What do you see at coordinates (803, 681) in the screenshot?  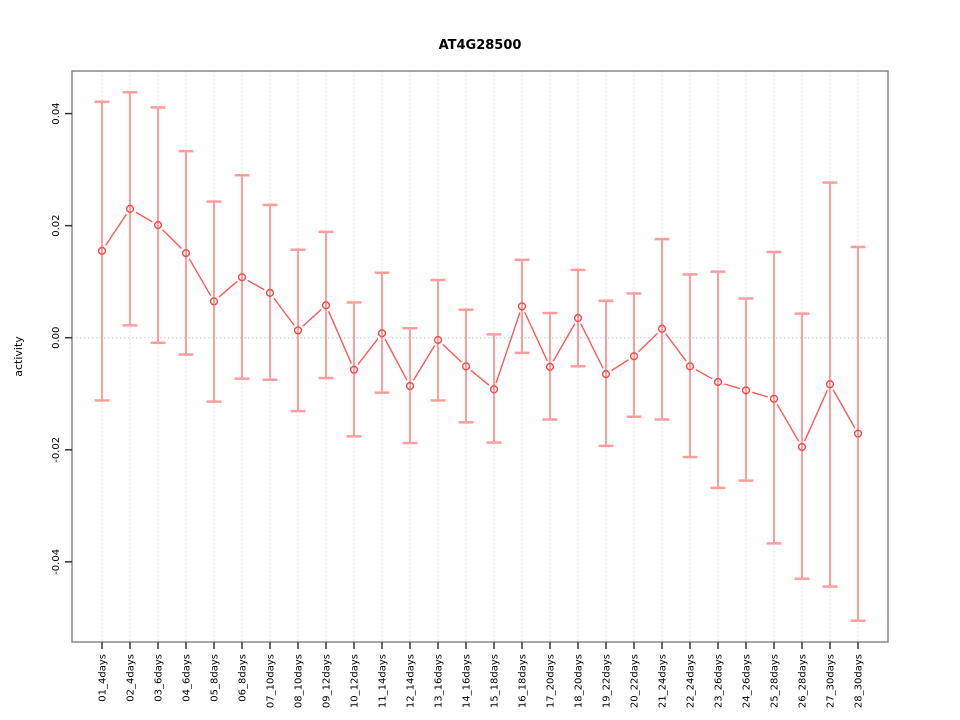 I see `x-tick-label: 26_28days` at bounding box center [803, 681].